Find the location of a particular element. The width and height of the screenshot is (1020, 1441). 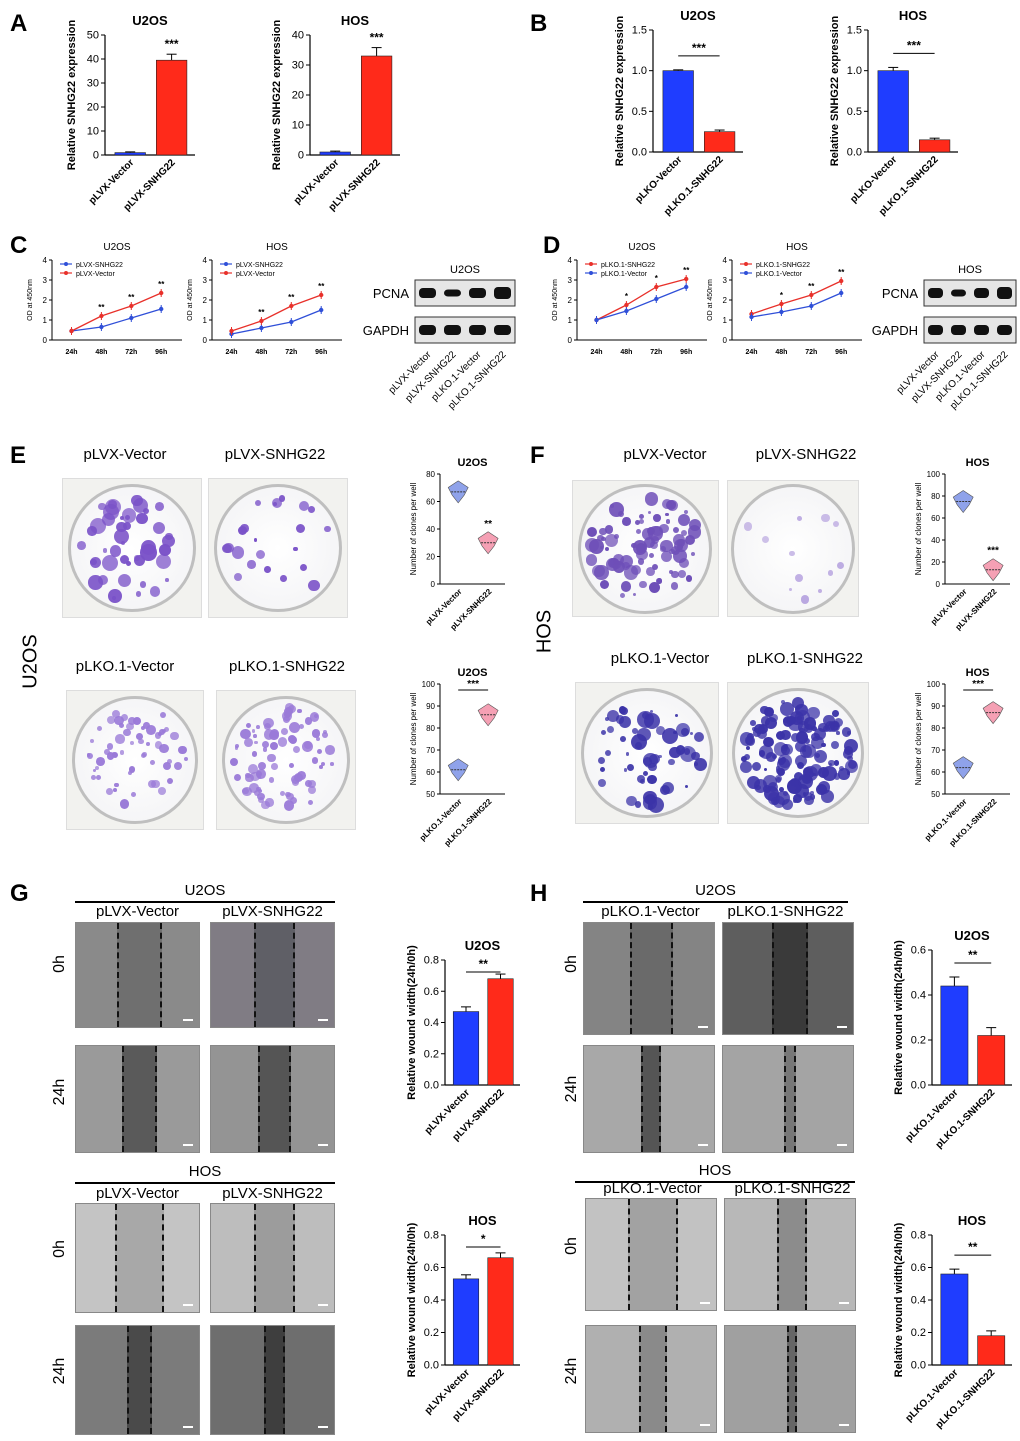

y-tick-label: 0.4 is located at coordinates (431, 1301).